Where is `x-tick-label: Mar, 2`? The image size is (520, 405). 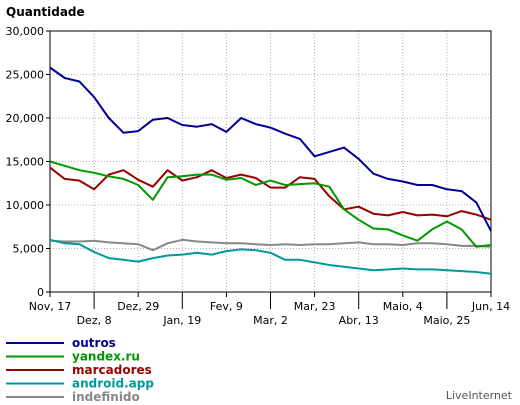 x-tick-label: Mar, 2 is located at coordinates (270, 320).